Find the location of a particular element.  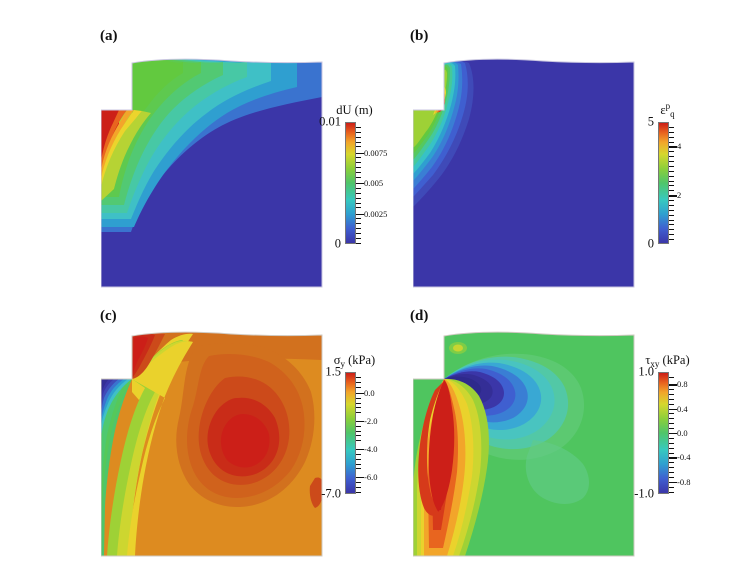

panel-a-colorbar-max-label: 0.01 is located at coordinates (330, 121).